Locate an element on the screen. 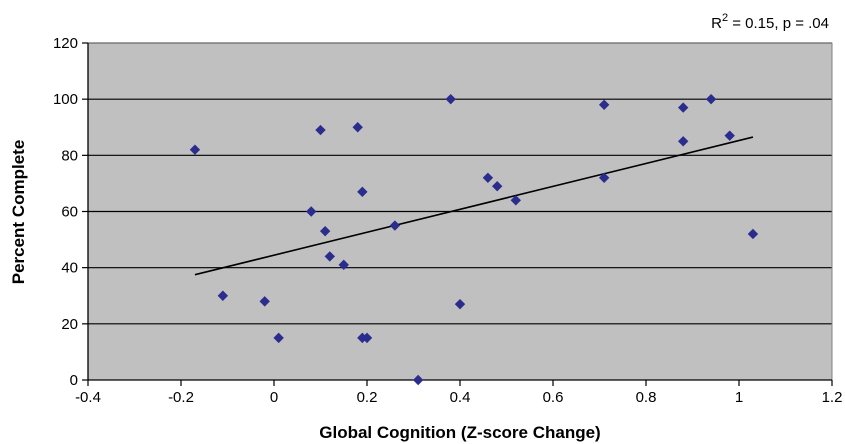 Image resolution: width=845 pixels, height=444 pixels. x-axis-title: Global Cognition (Z-score Change) is located at coordinates (459, 432).